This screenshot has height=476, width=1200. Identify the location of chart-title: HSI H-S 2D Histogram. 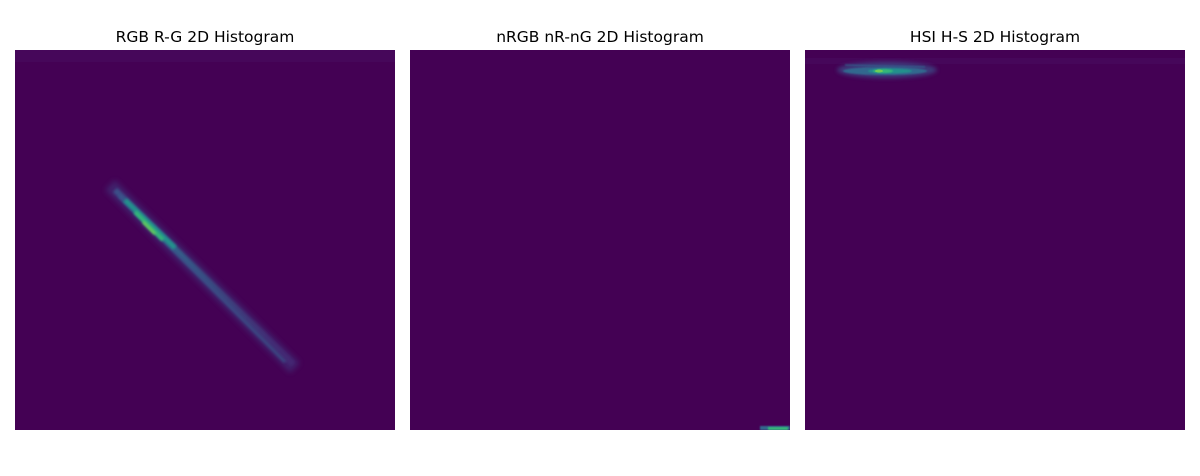
(995, 37).